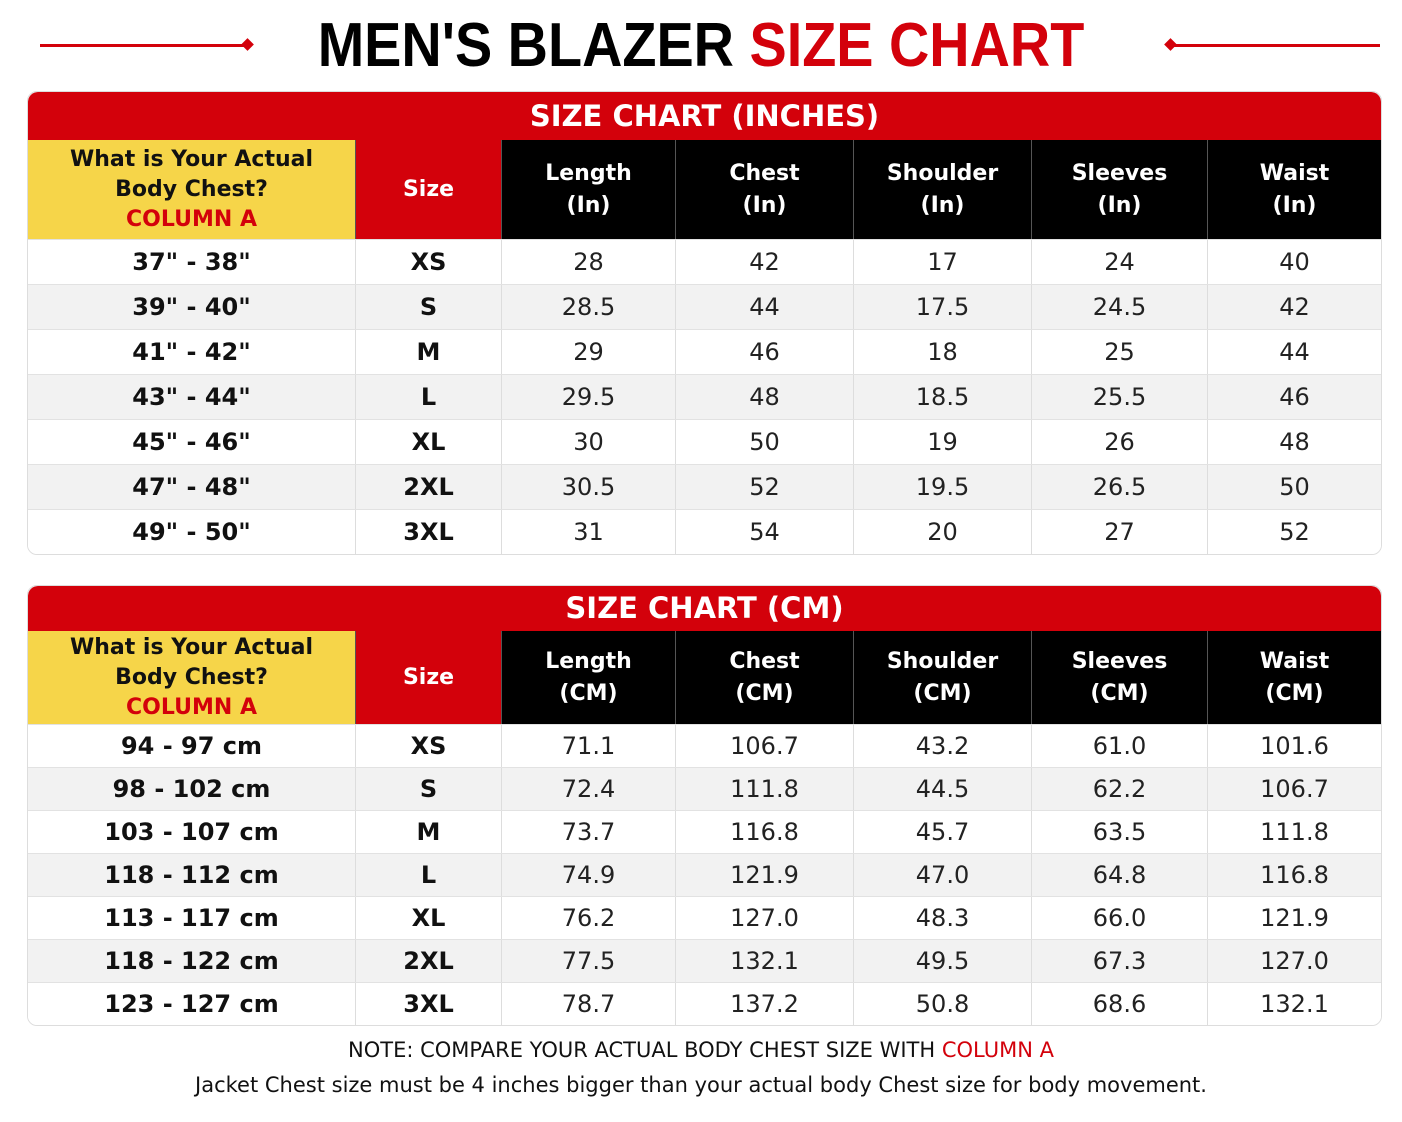 This screenshot has width=1402, height=1122. Describe the element at coordinates (589, 262) in the screenshot. I see `data-cell: 28` at that location.